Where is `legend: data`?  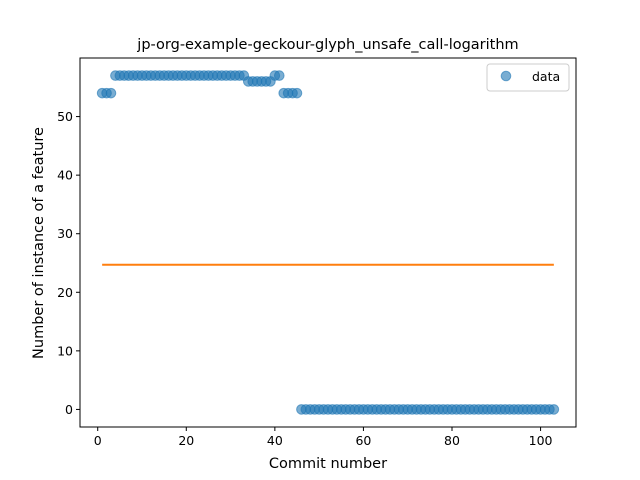
legend: data is located at coordinates (528, 77).